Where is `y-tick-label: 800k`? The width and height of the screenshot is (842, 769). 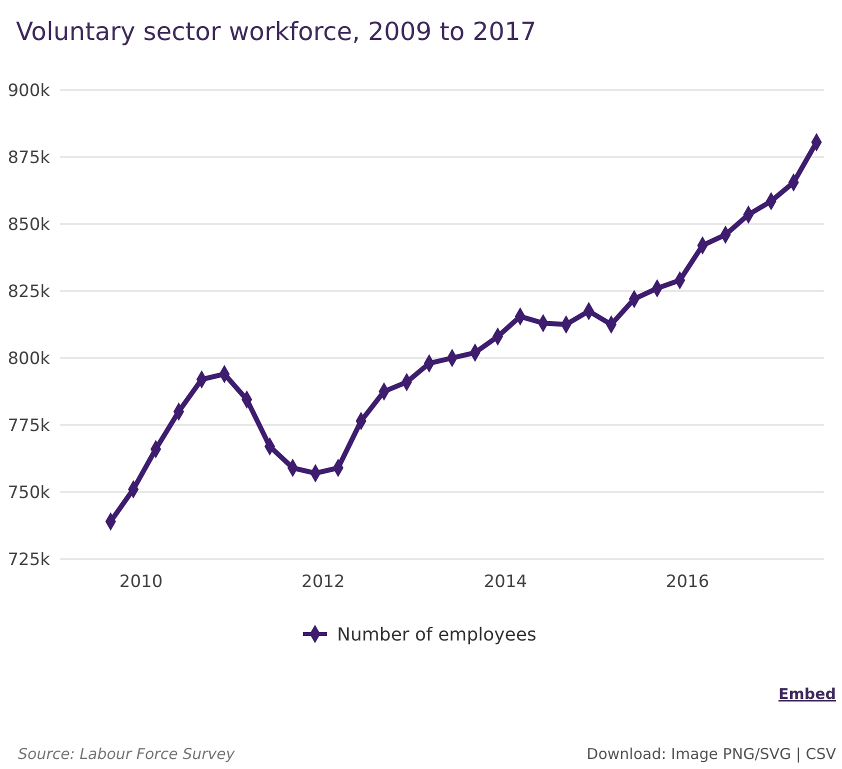
y-tick-label: 800k is located at coordinates (29, 358).